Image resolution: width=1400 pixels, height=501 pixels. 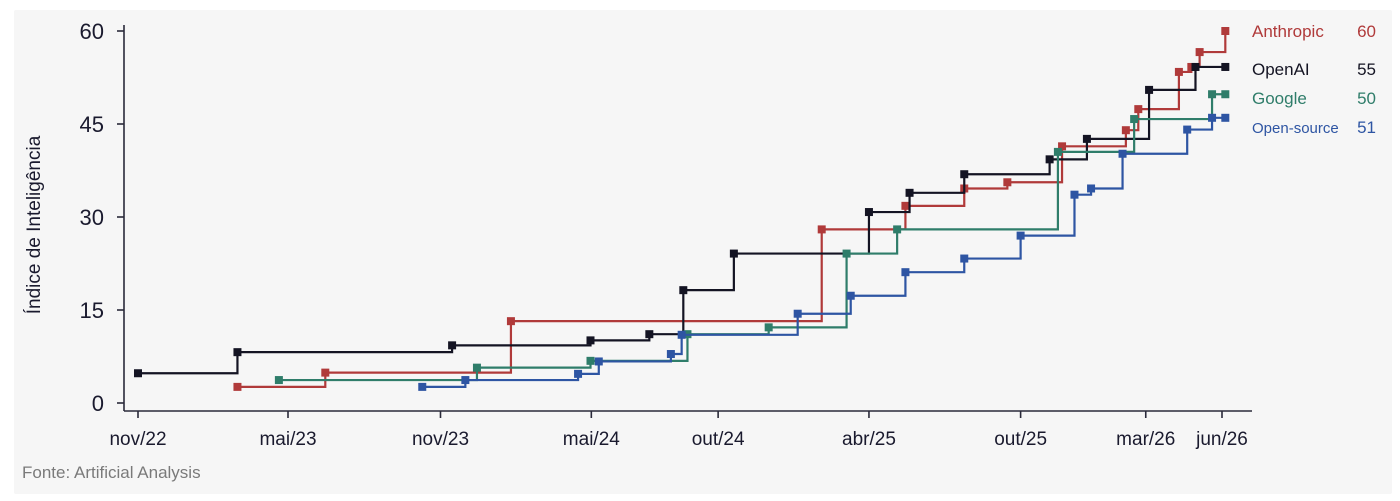 What do you see at coordinates (1366, 127) in the screenshot?
I see `legend-value-open-source: 51` at bounding box center [1366, 127].